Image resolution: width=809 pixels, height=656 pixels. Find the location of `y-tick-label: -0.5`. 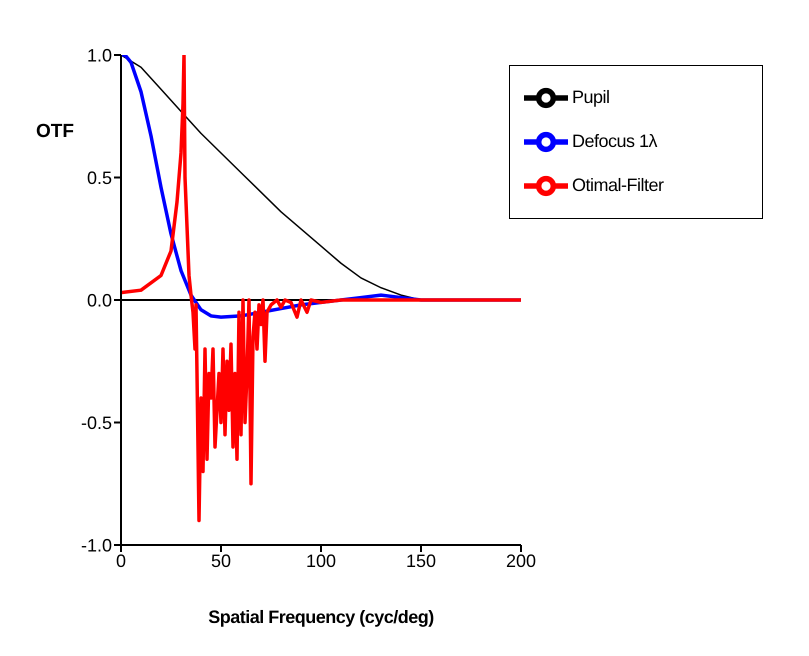

y-tick-label: -0.5 is located at coordinates (96, 422).